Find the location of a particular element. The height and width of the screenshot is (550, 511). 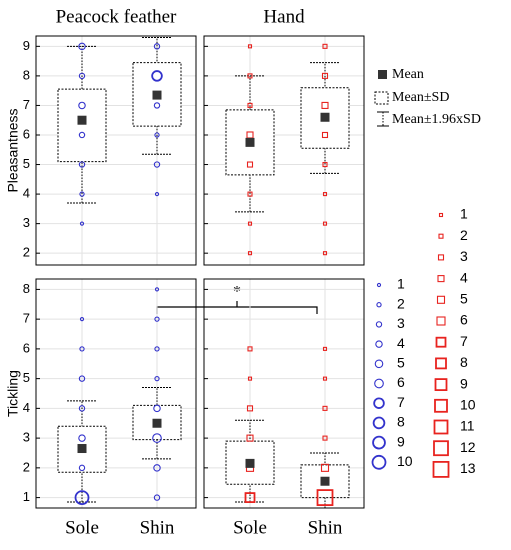

y-tick-label: 3 is located at coordinates (26, 222).